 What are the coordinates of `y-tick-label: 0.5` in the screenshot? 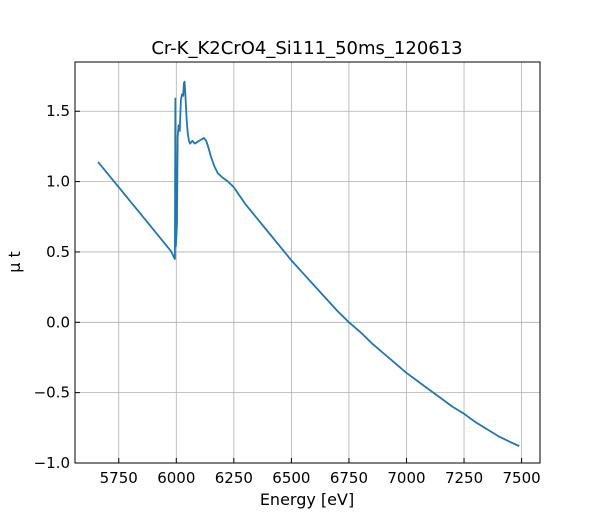 It's located at (58, 252).